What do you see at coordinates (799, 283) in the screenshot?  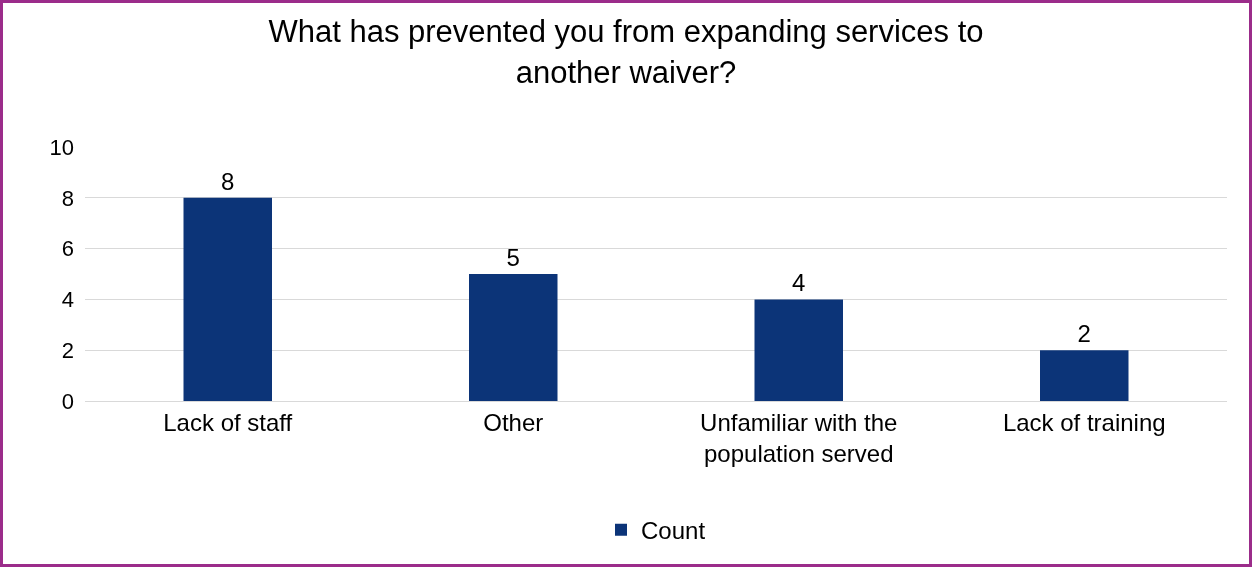 I see `data-label: 4` at bounding box center [799, 283].